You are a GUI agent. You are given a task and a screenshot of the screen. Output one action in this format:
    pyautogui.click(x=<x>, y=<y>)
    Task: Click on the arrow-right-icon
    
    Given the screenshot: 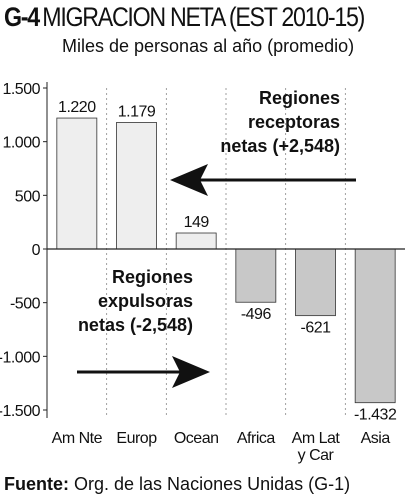 What is the action you would take?
    pyautogui.click(x=191, y=372)
    